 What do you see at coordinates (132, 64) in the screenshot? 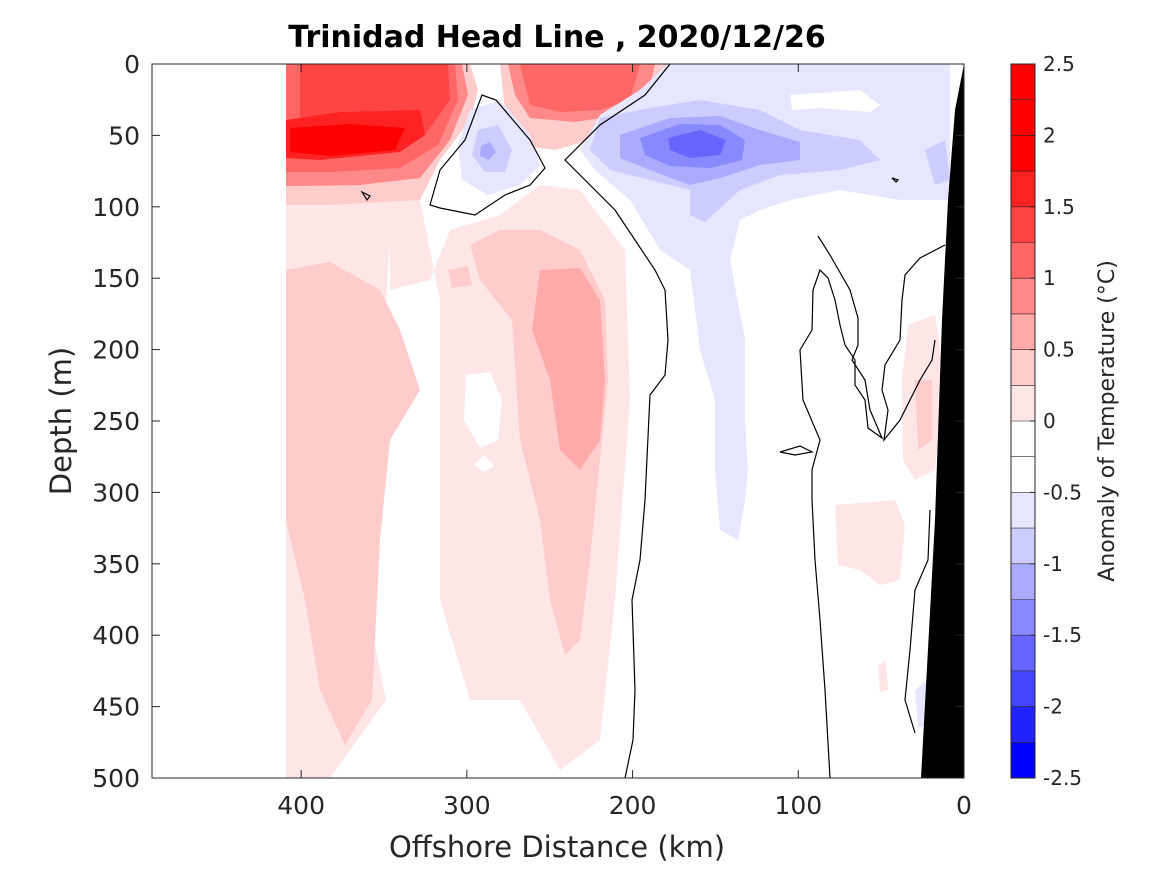
I see `y-tick-label: 0` at bounding box center [132, 64].